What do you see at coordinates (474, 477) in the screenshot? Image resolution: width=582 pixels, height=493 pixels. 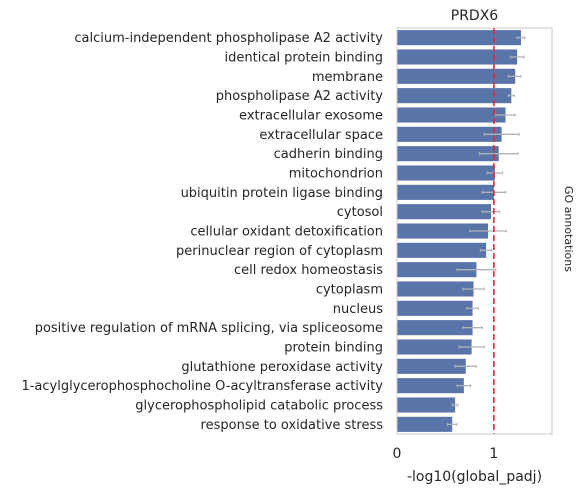 I see `x-axis-title: -log10(global_padj)` at bounding box center [474, 477].